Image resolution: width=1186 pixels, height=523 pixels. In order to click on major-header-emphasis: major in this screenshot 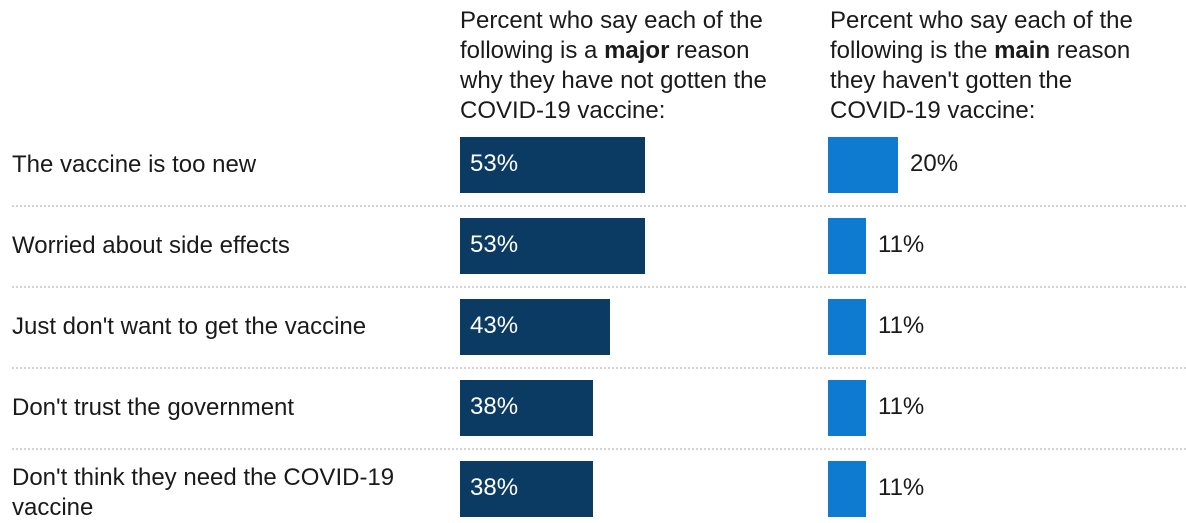, I will do `click(637, 50)`.